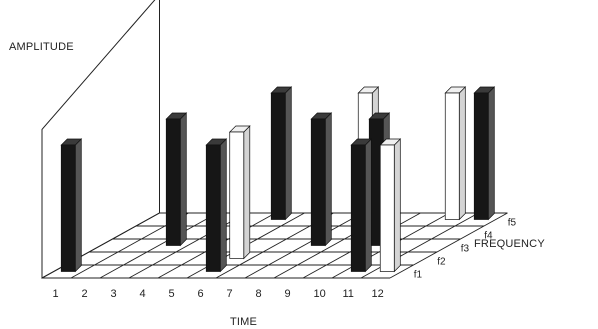 This screenshot has width=598, height=329. What do you see at coordinates (320, 294) in the screenshot?
I see `x-tick-label: 10` at bounding box center [320, 294].